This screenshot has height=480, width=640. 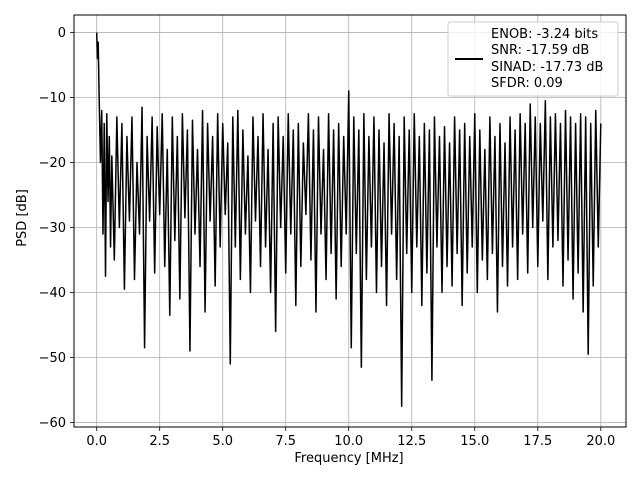 What do you see at coordinates (537, 441) in the screenshot?
I see `x-tick-label: 17.5` at bounding box center [537, 441].